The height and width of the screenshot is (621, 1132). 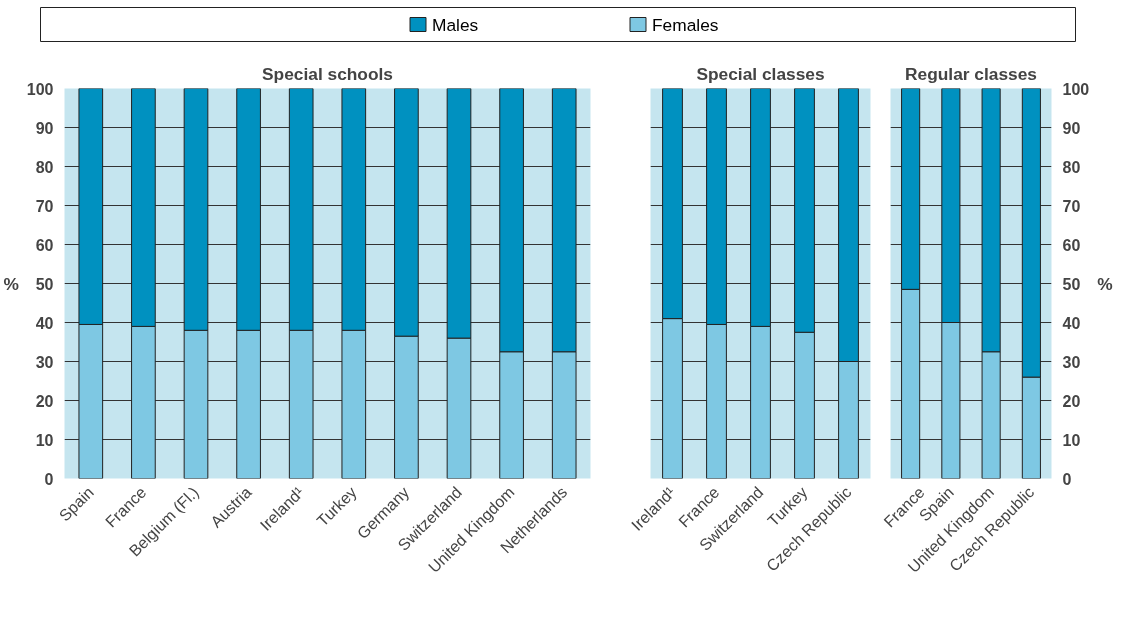 What do you see at coordinates (1071, 401) in the screenshot?
I see `y2-tick-label: 20` at bounding box center [1071, 401].